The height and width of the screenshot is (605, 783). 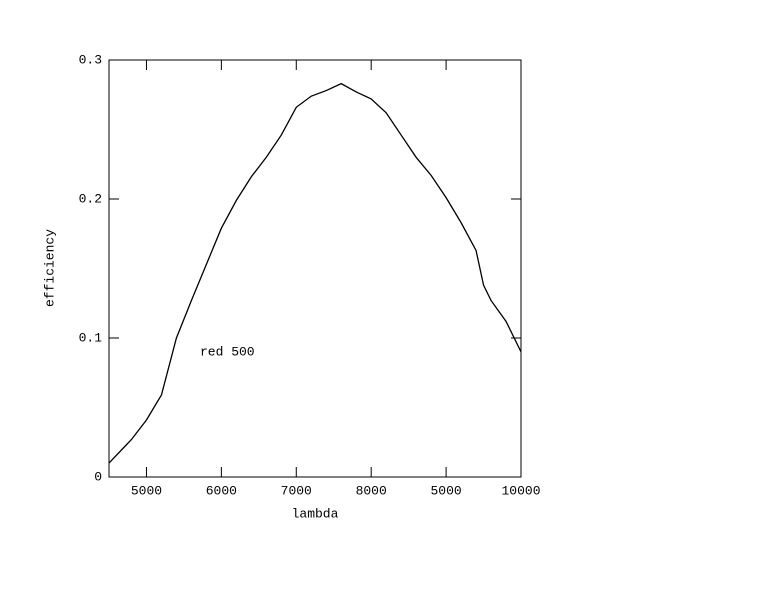 I want to click on x-tick-label: 8000, so click(x=371, y=490).